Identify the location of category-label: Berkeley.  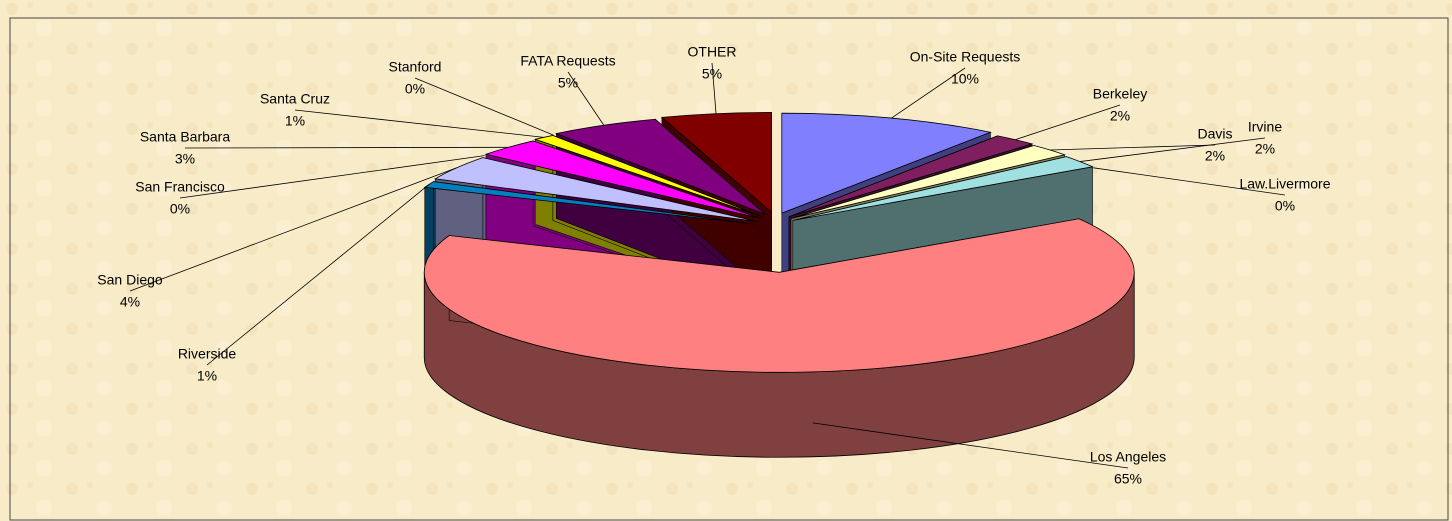
(1120, 94).